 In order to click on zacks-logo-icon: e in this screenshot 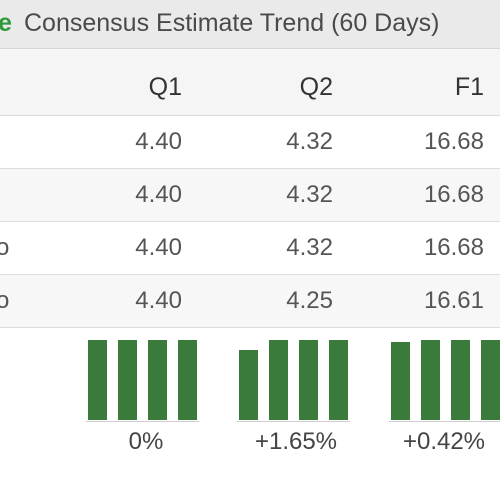, I will do `click(6, 23)`.